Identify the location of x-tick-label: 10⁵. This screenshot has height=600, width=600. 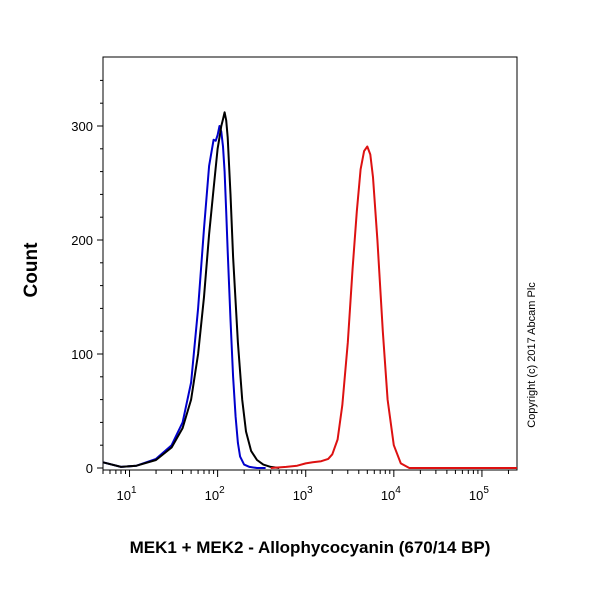
(479, 494).